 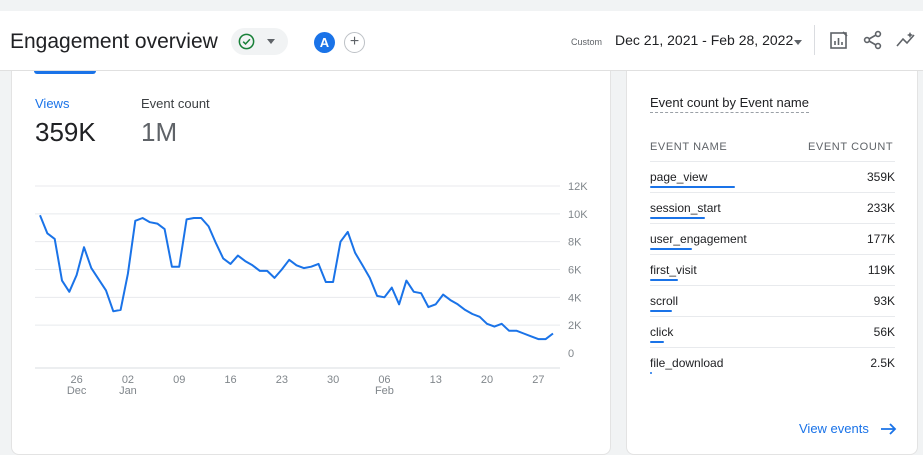 What do you see at coordinates (906, 40) in the screenshot?
I see `insights-icon` at bounding box center [906, 40].